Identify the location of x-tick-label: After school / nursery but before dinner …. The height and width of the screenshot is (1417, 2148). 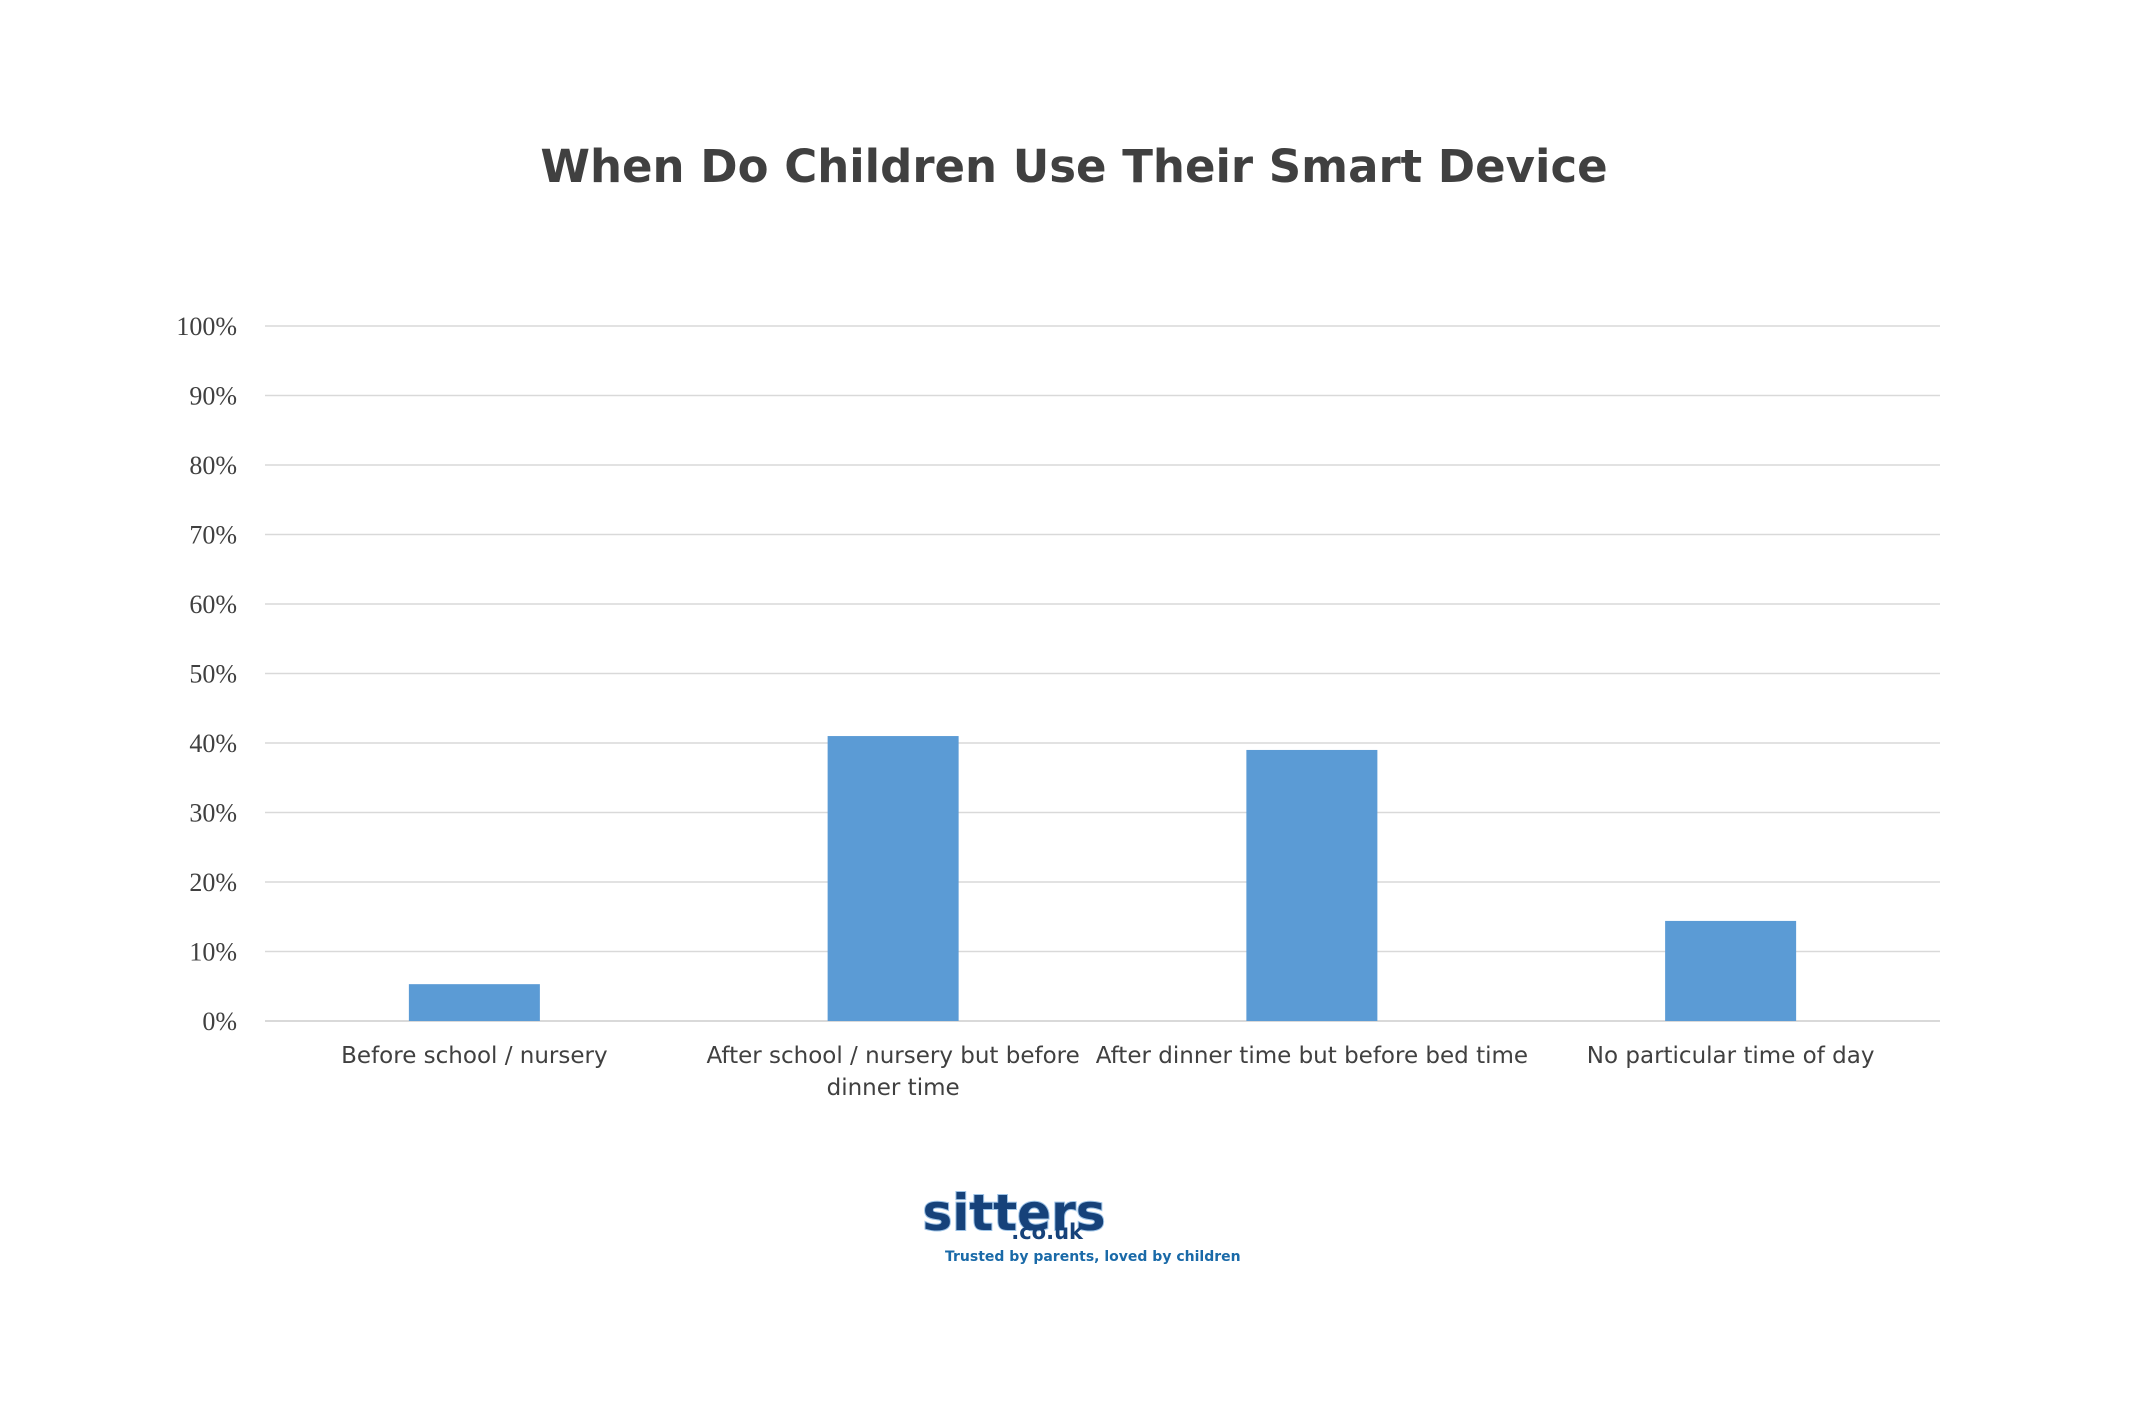
(892, 1072).